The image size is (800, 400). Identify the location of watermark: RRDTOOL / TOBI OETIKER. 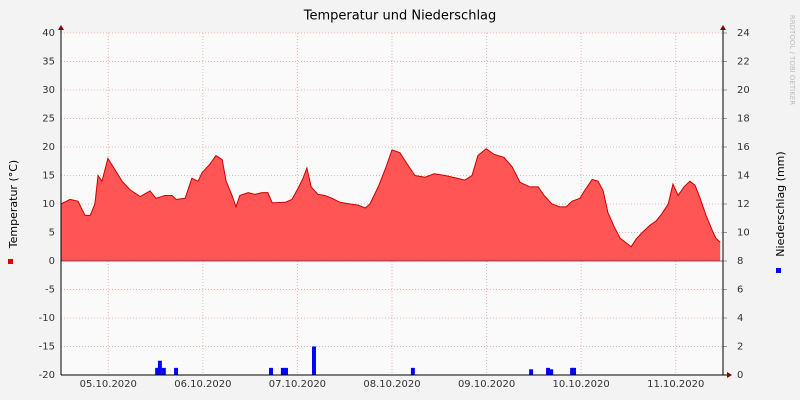
(792, 60).